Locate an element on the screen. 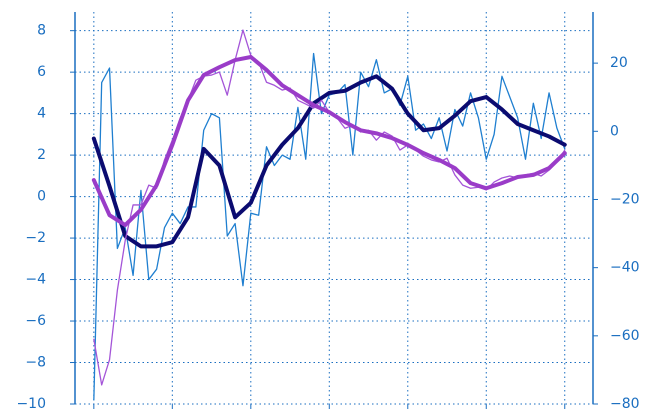 The height and width of the screenshot is (418, 669). y2-tick-label: 20 is located at coordinates (619, 63).